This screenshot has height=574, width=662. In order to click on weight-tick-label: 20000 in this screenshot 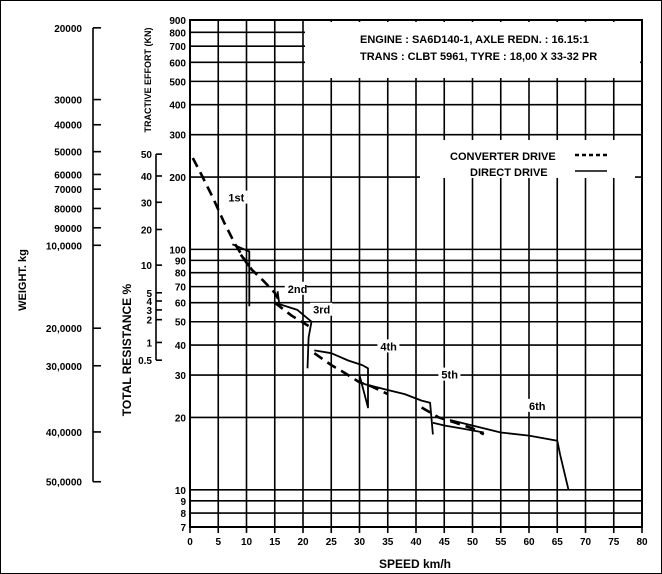, I will do `click(68, 29)`.